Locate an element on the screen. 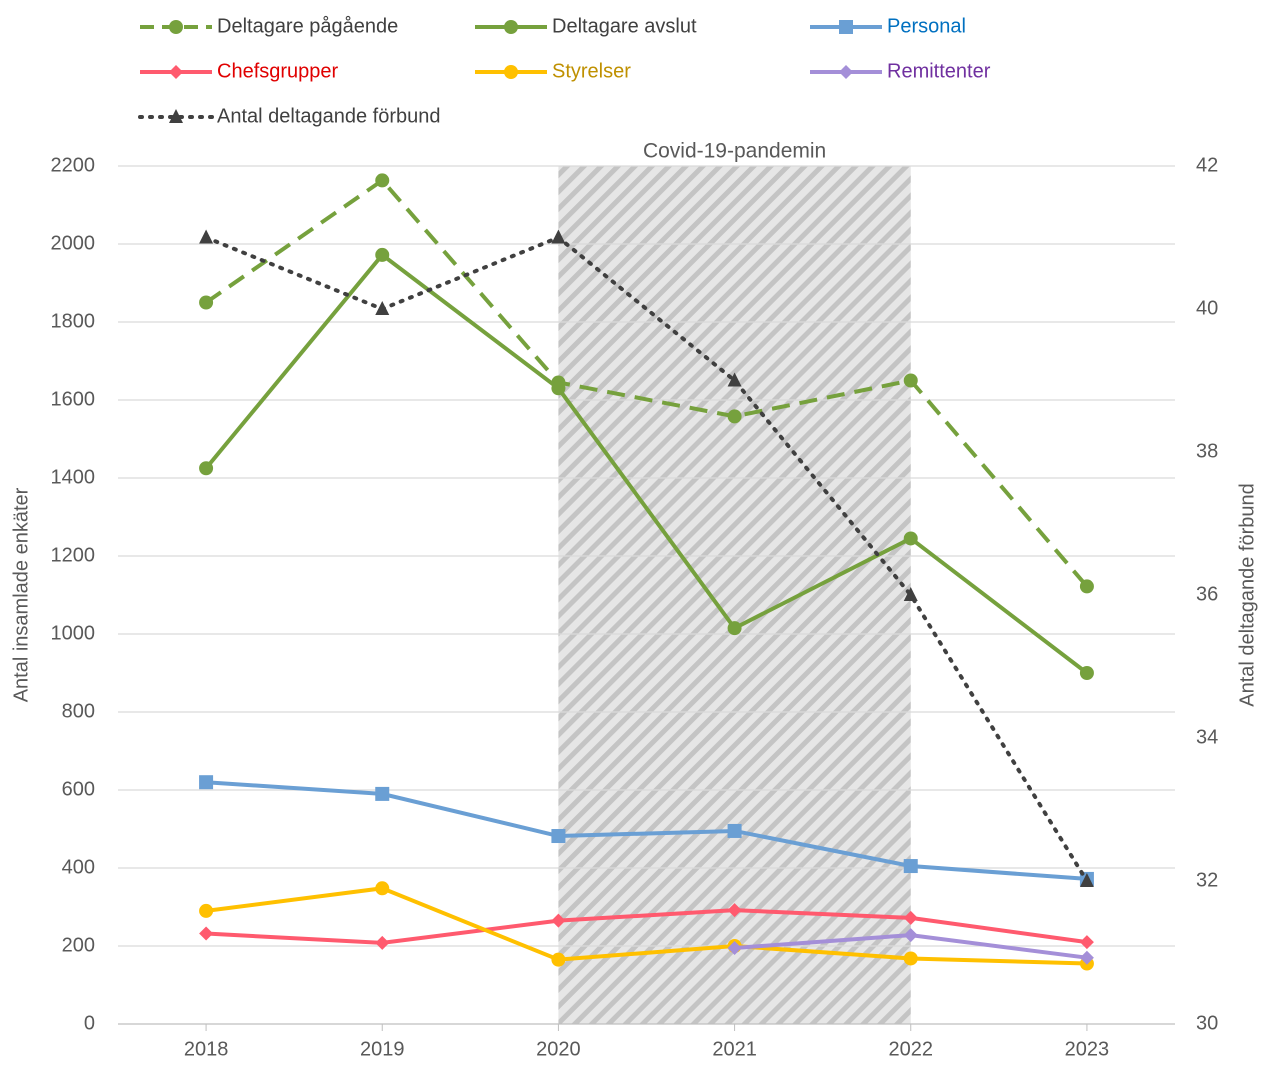  y-tick-label: 0 is located at coordinates (89, 1023).